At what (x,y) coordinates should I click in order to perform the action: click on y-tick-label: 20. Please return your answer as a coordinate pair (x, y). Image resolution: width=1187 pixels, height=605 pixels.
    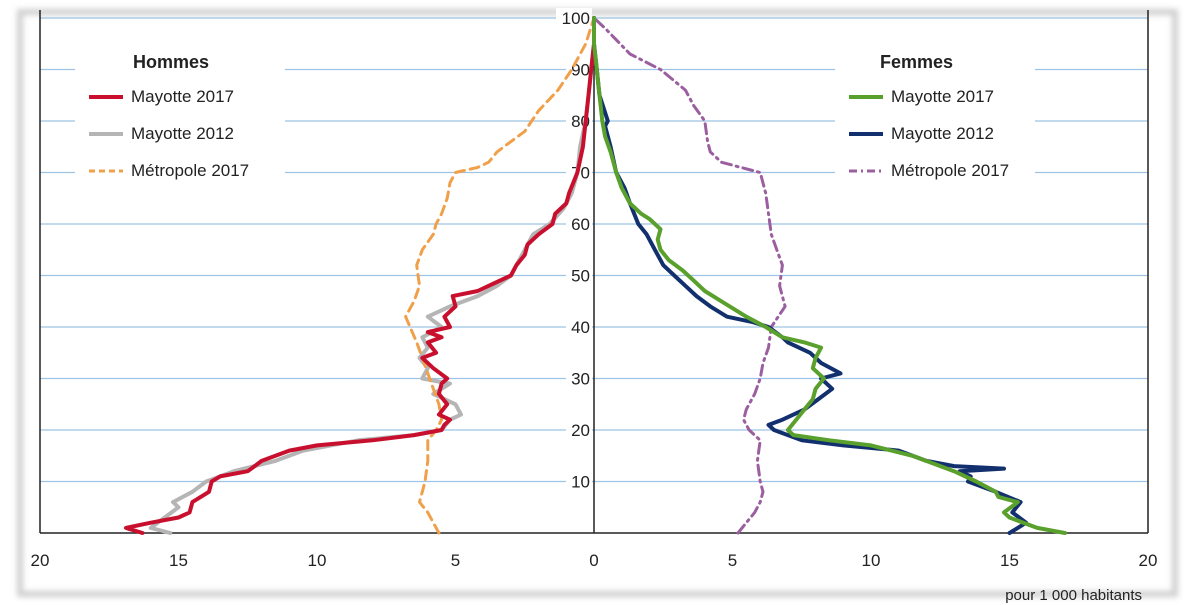
    Looking at the image, I should click on (580, 430).